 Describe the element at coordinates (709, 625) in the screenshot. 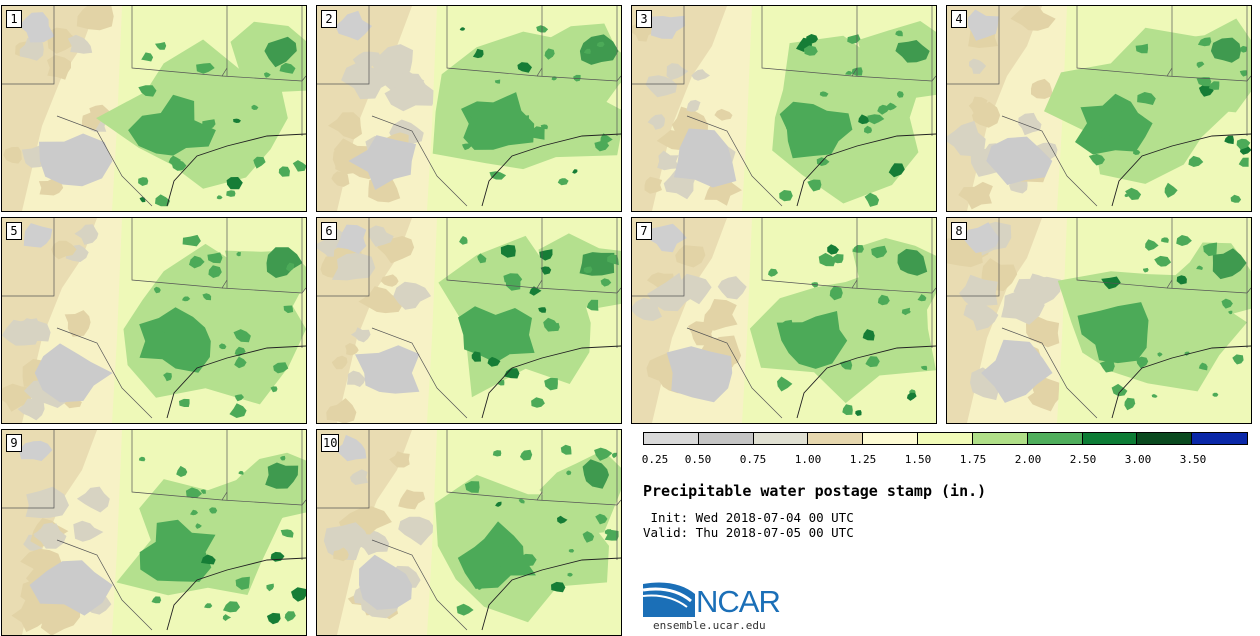

I see `credit-url: ensemble.ucar.edu` at that location.